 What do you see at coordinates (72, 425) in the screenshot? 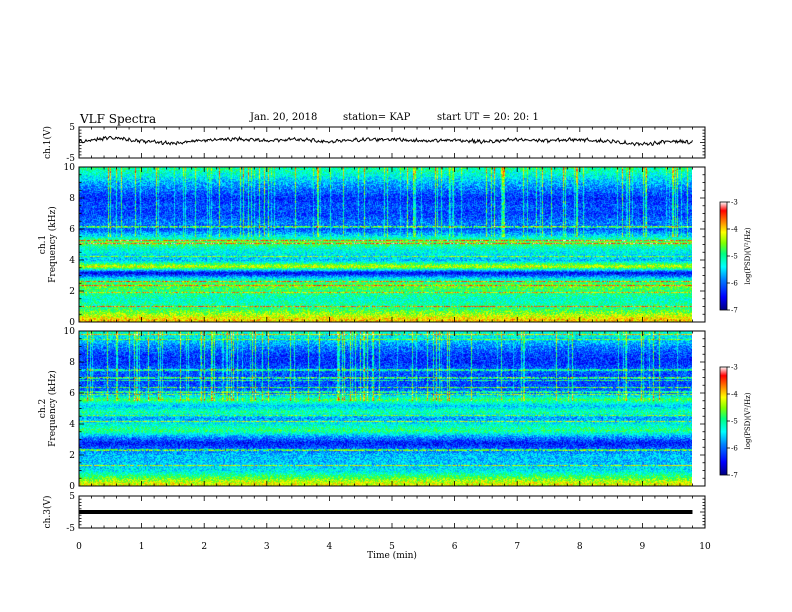
I see `ch2-spectrogram-ytick-label: 4` at bounding box center [72, 425].